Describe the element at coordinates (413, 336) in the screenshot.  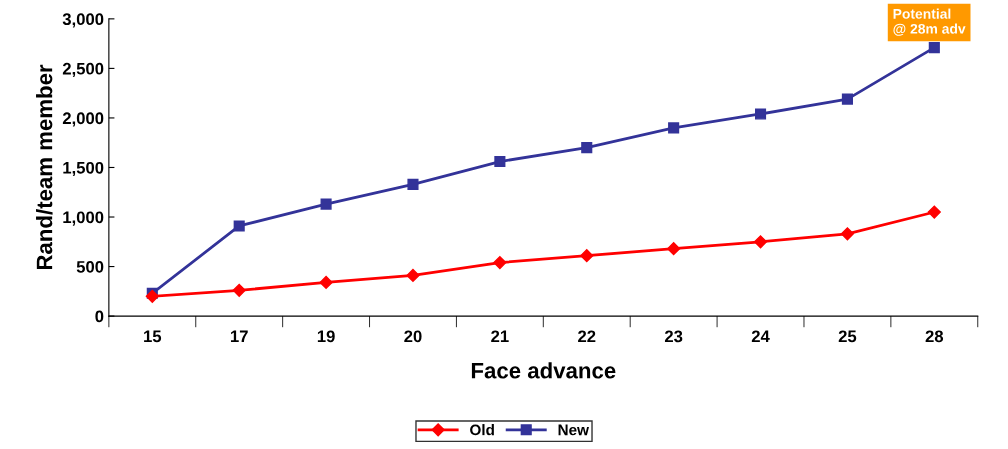
I see `x-tick-label: 20` at that location.